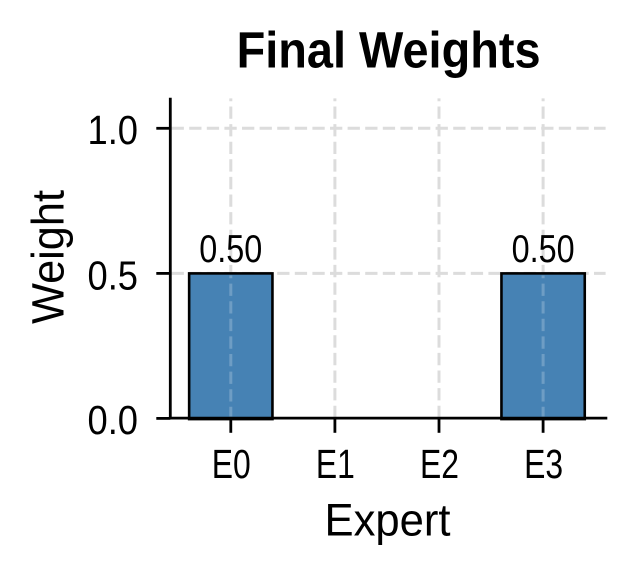  I want to click on svg-text: 1.0, so click(113, 130).